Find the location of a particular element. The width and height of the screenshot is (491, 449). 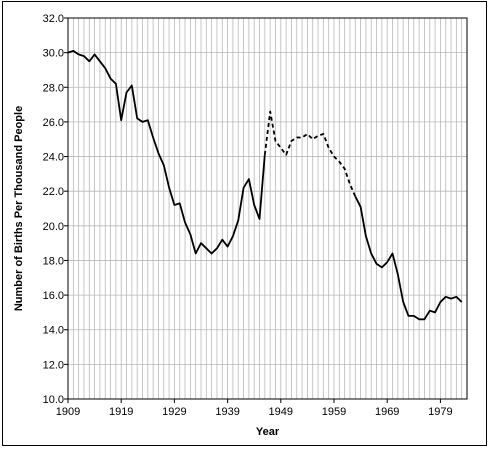

x-tick-label: 1969 is located at coordinates (387, 412).